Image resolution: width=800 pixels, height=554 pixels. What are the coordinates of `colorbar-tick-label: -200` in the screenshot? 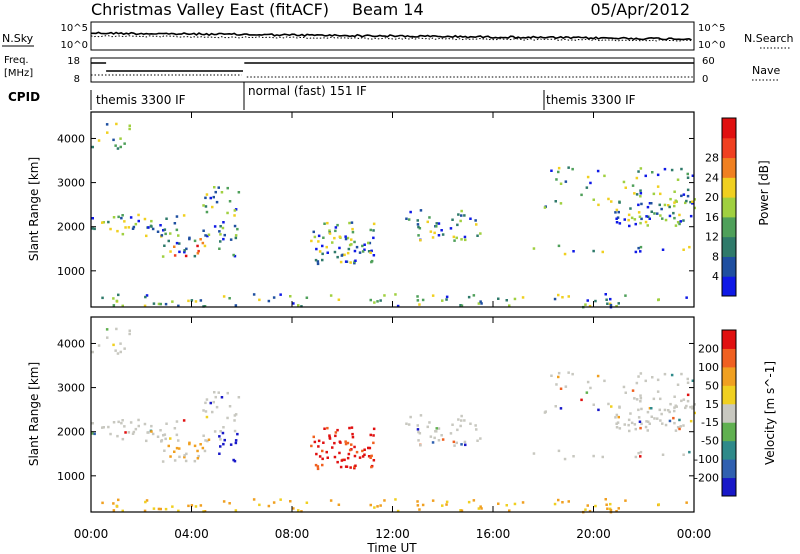 It's located at (706, 478).